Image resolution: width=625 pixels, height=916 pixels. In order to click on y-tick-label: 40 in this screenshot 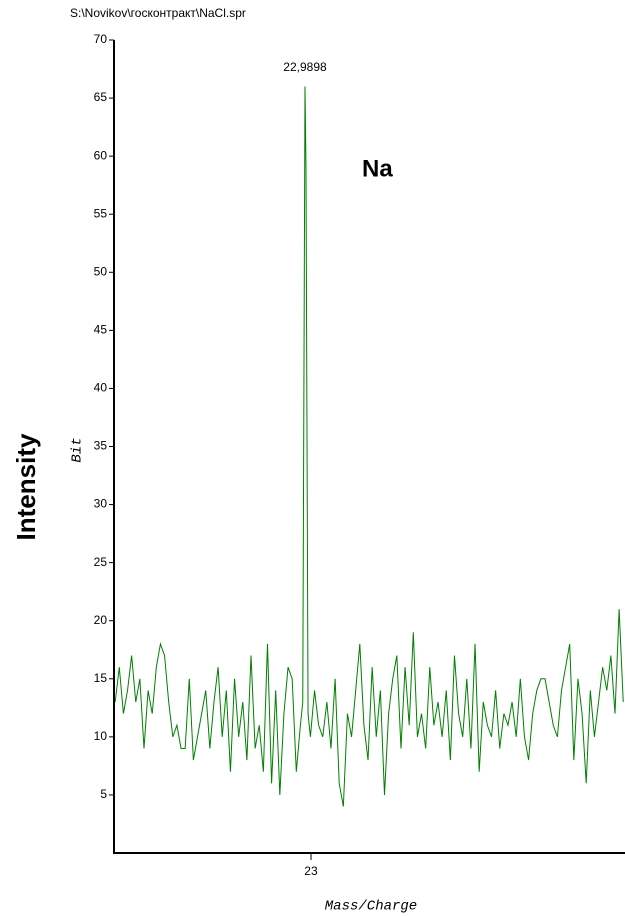, I will do `click(101, 388)`.